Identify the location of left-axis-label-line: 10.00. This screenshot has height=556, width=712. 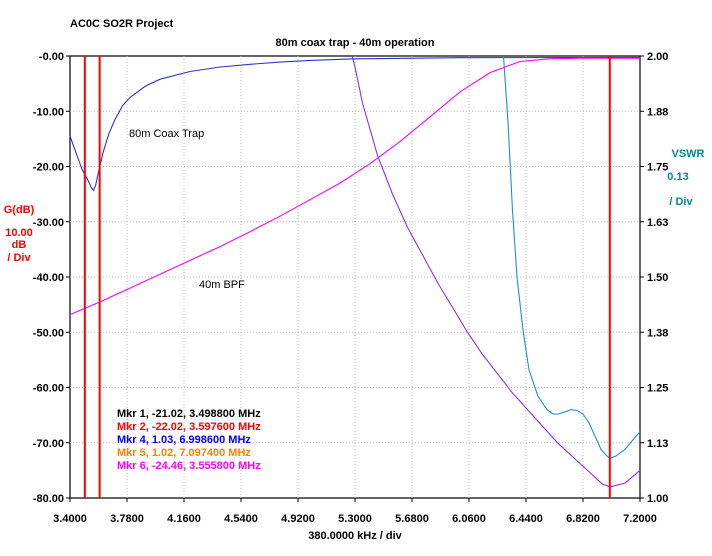
(19, 233).